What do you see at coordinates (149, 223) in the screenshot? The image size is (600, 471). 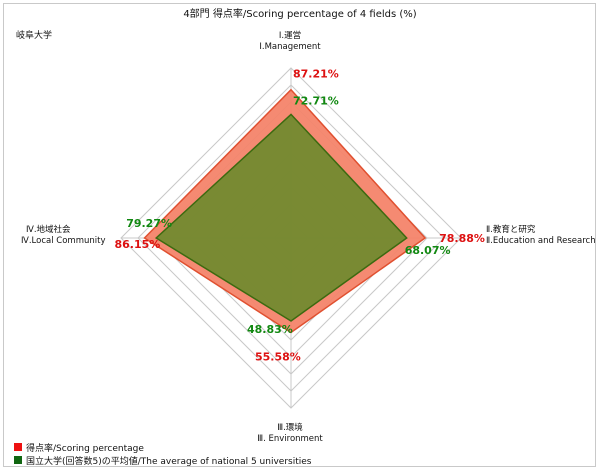 I see `data-label-average-community: 79.27%` at bounding box center [149, 223].